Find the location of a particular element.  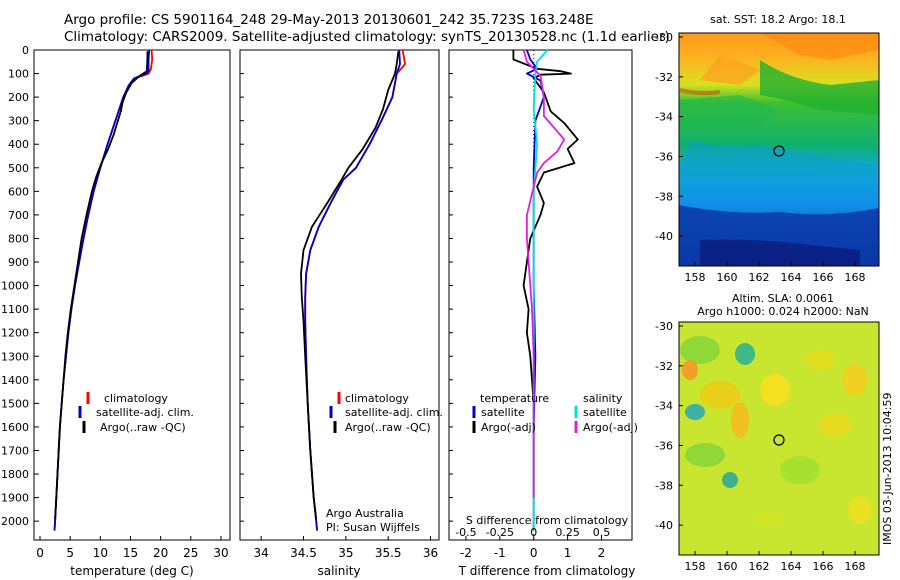

depth-tick-label: 1200 is located at coordinates (15, 333).